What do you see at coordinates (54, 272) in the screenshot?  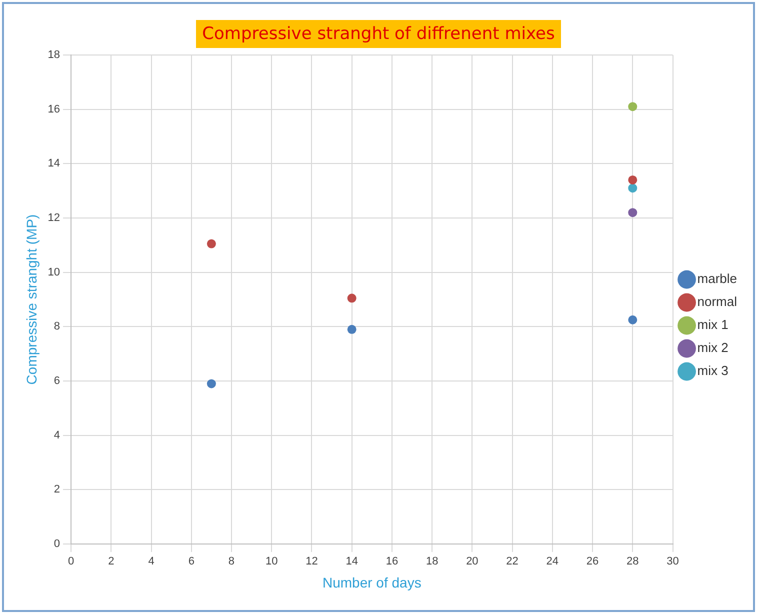 I see `y-tick-label: 10` at bounding box center [54, 272].